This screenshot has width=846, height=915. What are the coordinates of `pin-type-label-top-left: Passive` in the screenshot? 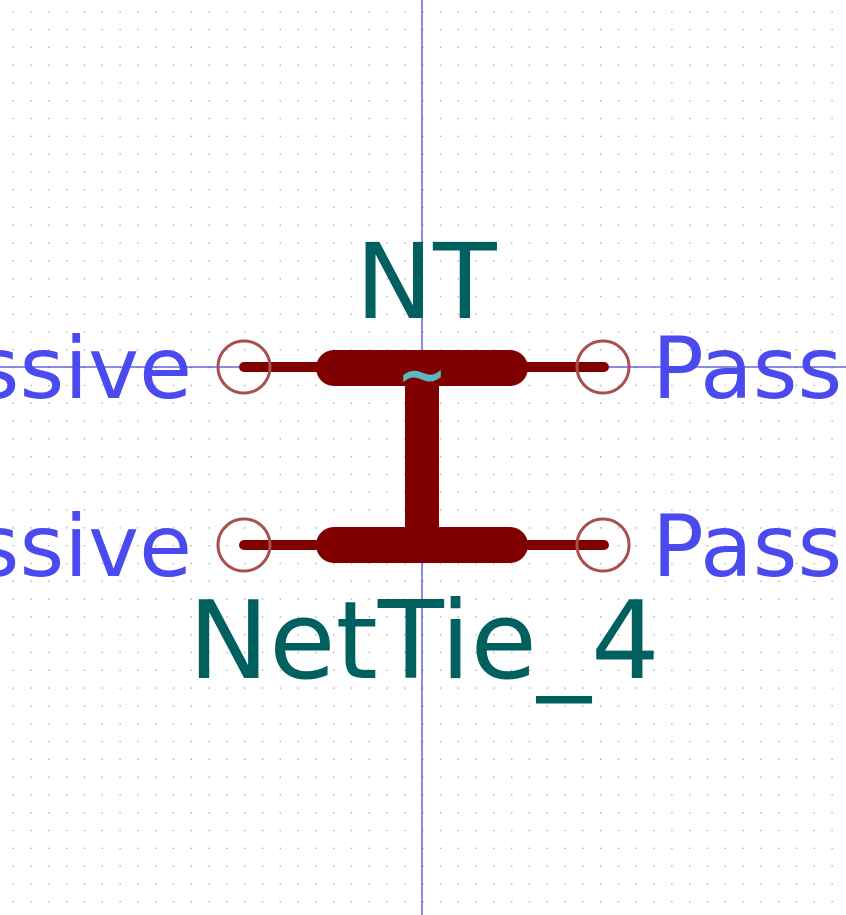 It's located at (96, 369).